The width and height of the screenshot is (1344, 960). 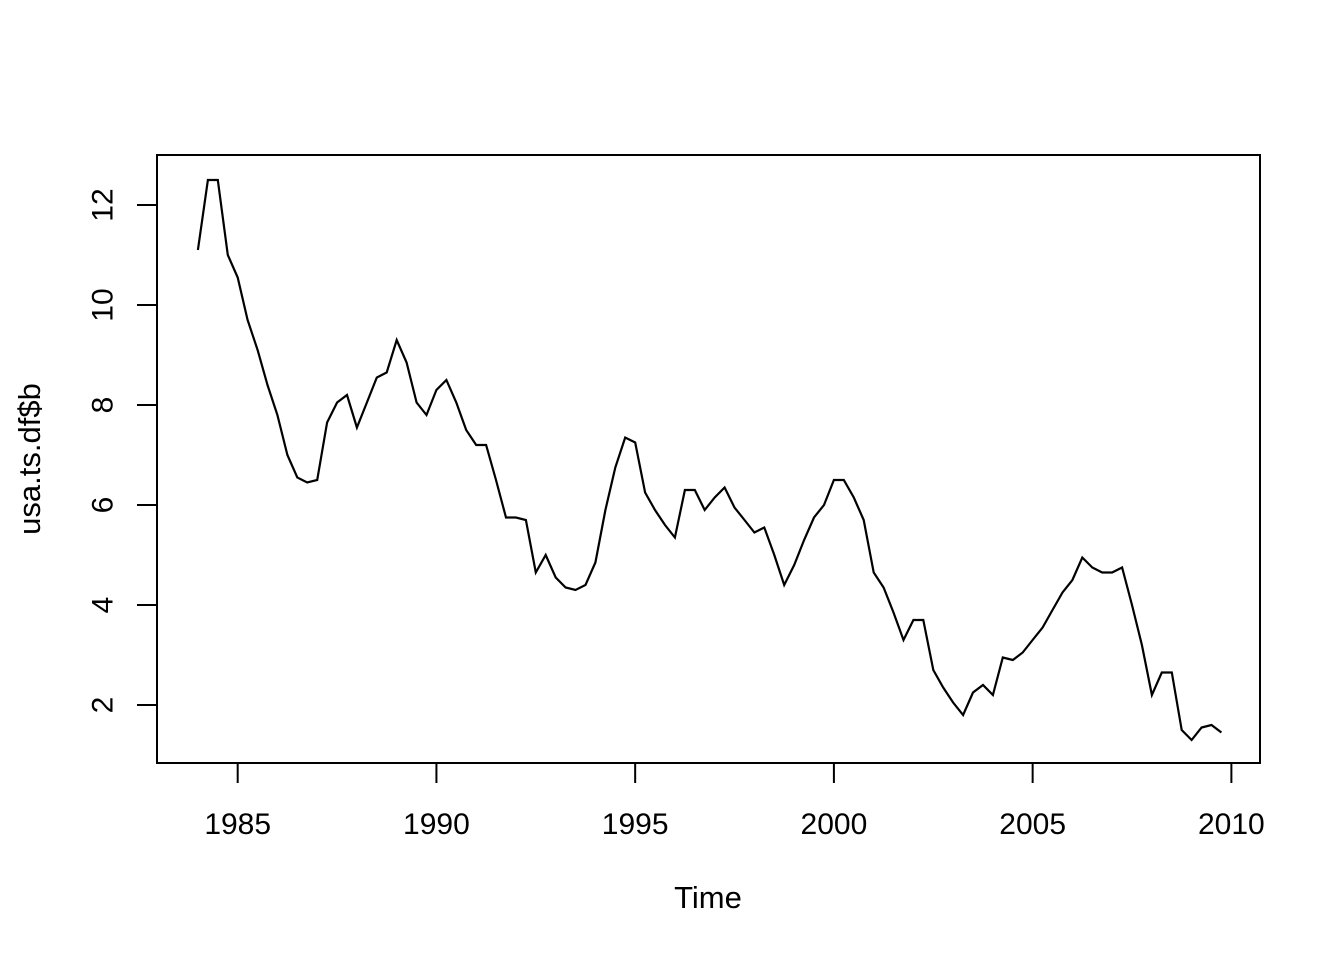 I want to click on x-axis: 1985 1990 1995 2000 2005 2010, so click(x=734, y=802).